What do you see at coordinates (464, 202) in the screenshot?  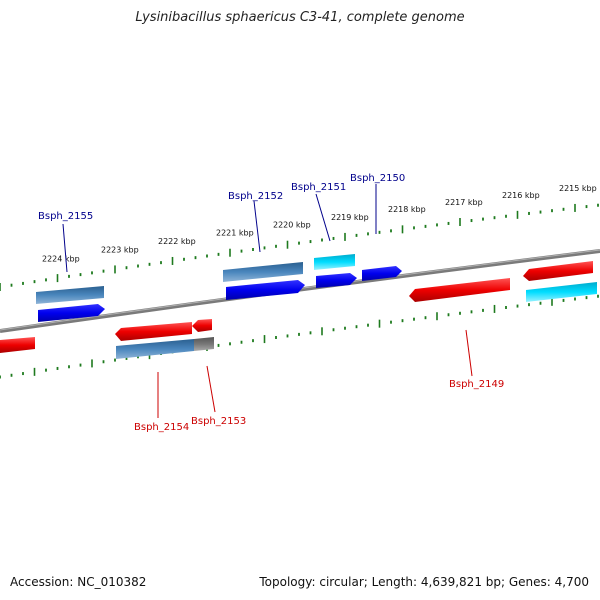 I see `ruler-label: 2217 kbp` at bounding box center [464, 202].